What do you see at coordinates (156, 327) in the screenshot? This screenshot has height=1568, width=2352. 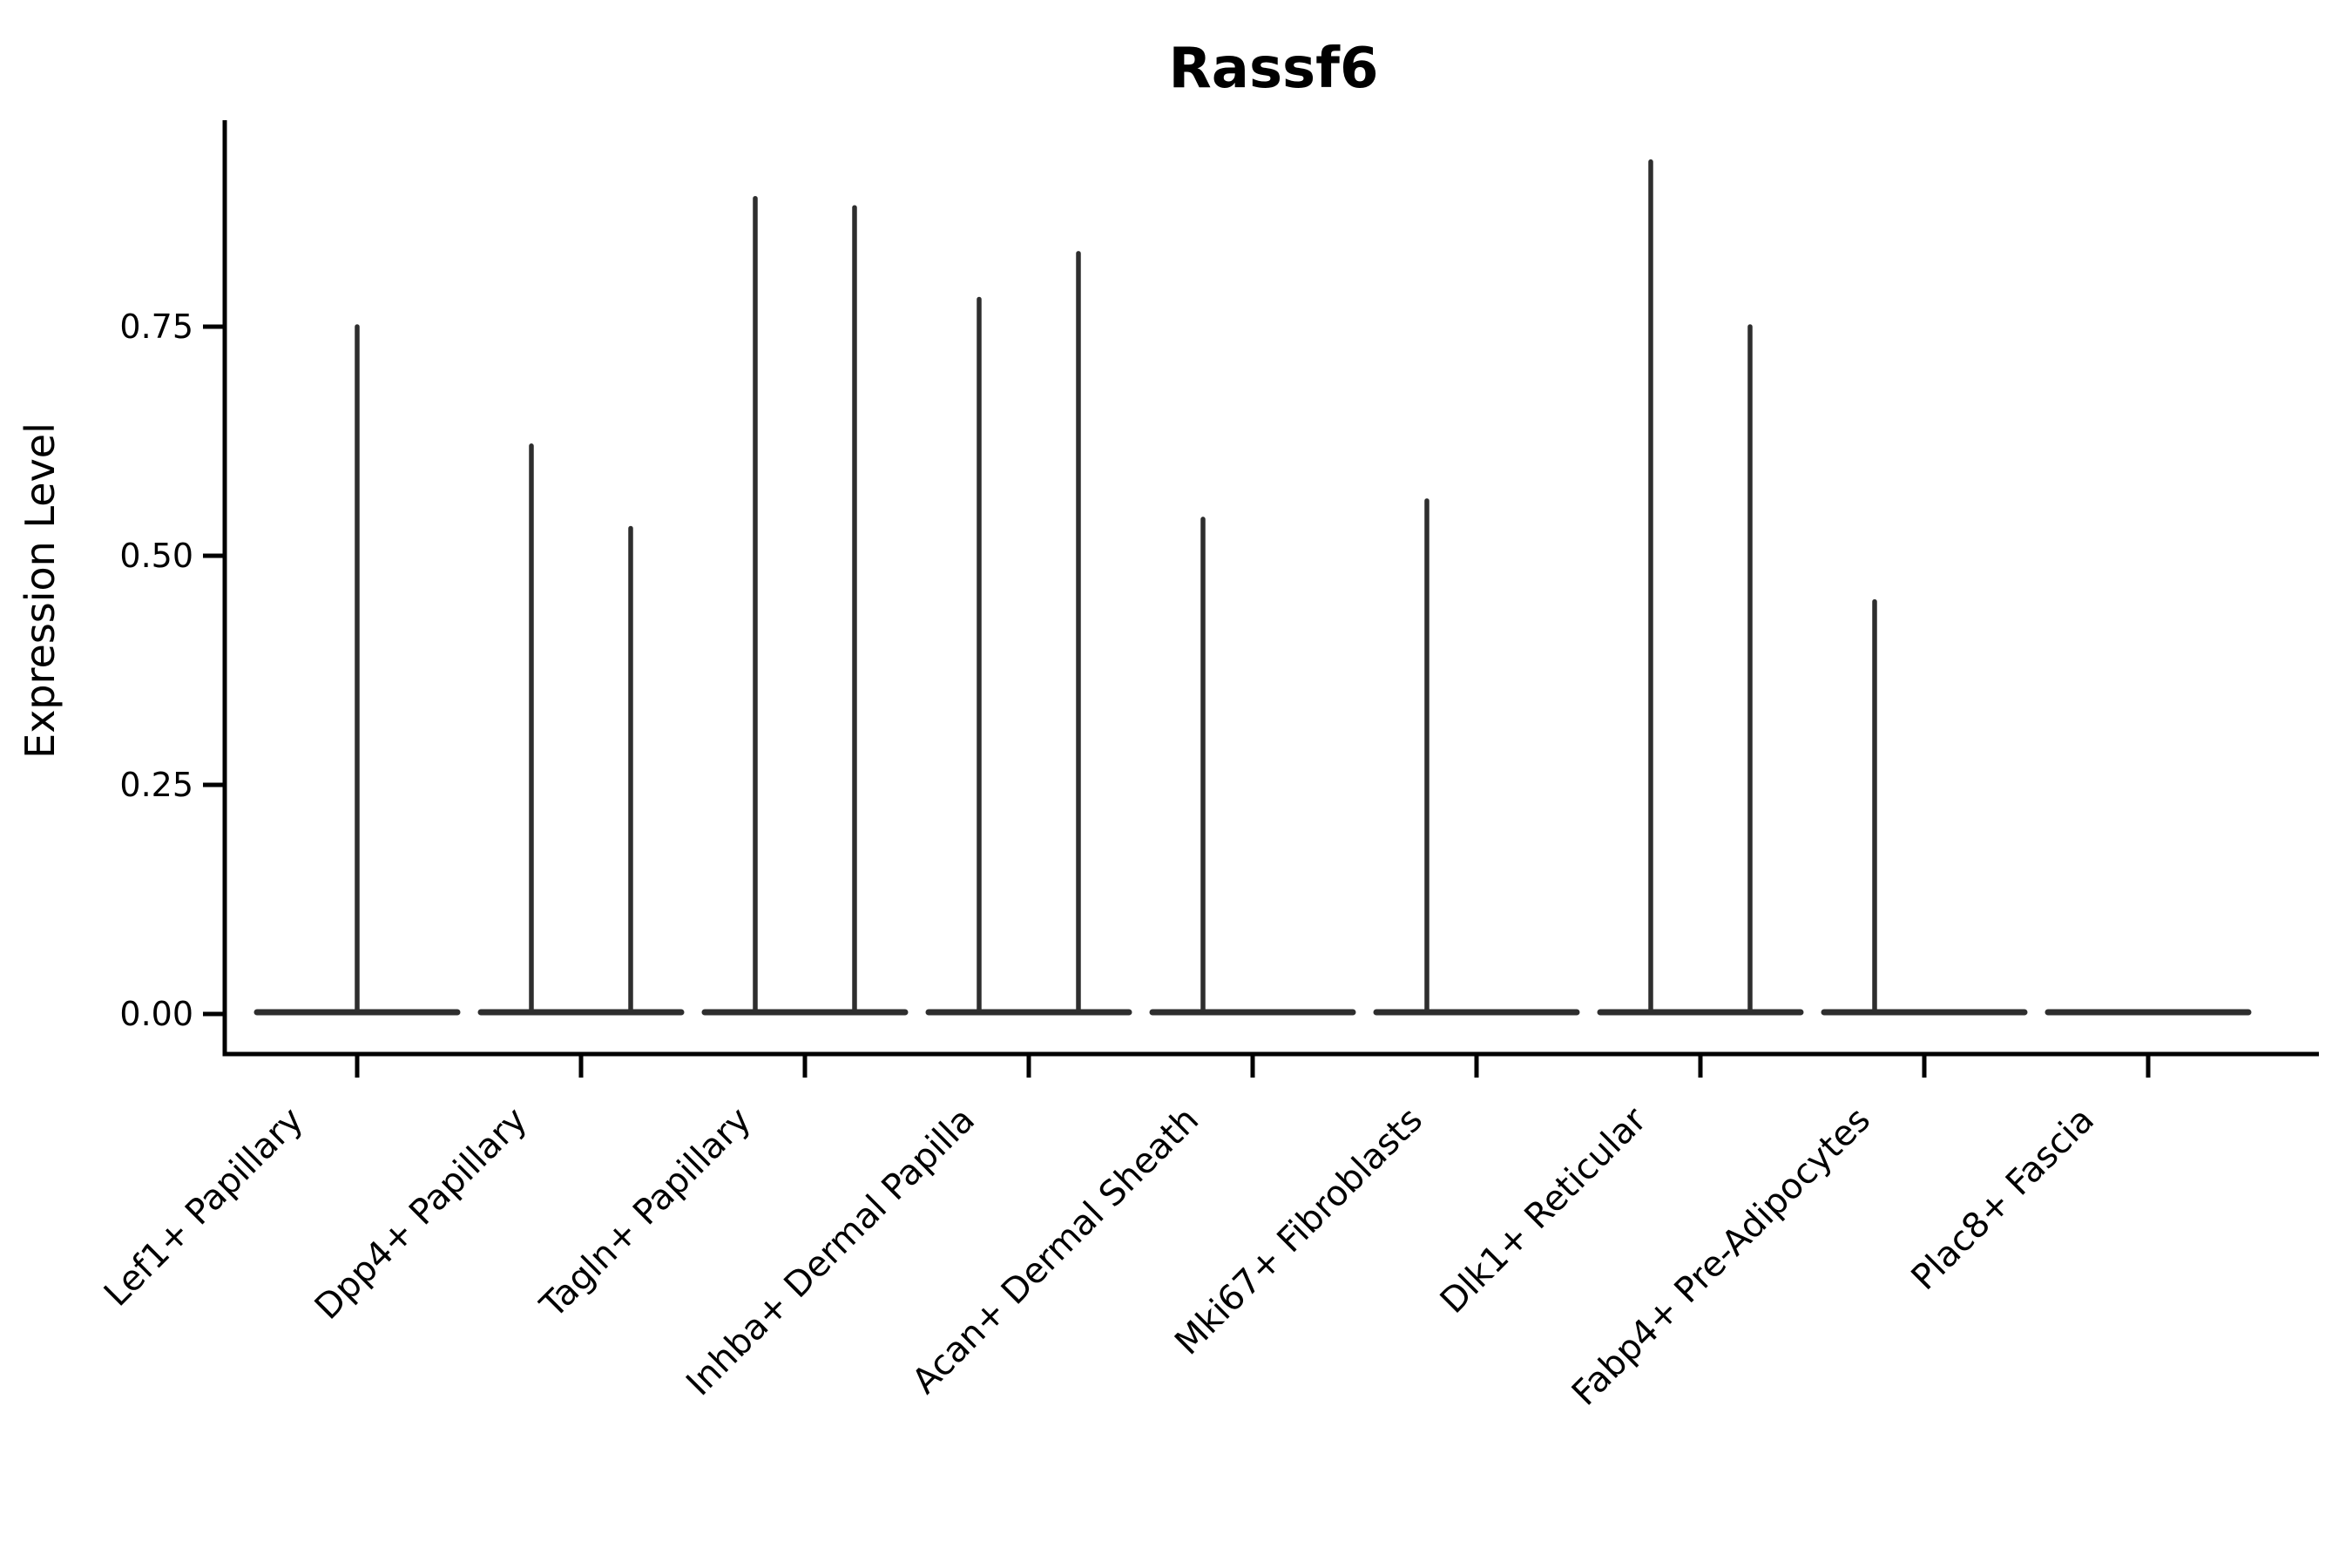 I see `y-tick-label: 0.75` at bounding box center [156, 327].